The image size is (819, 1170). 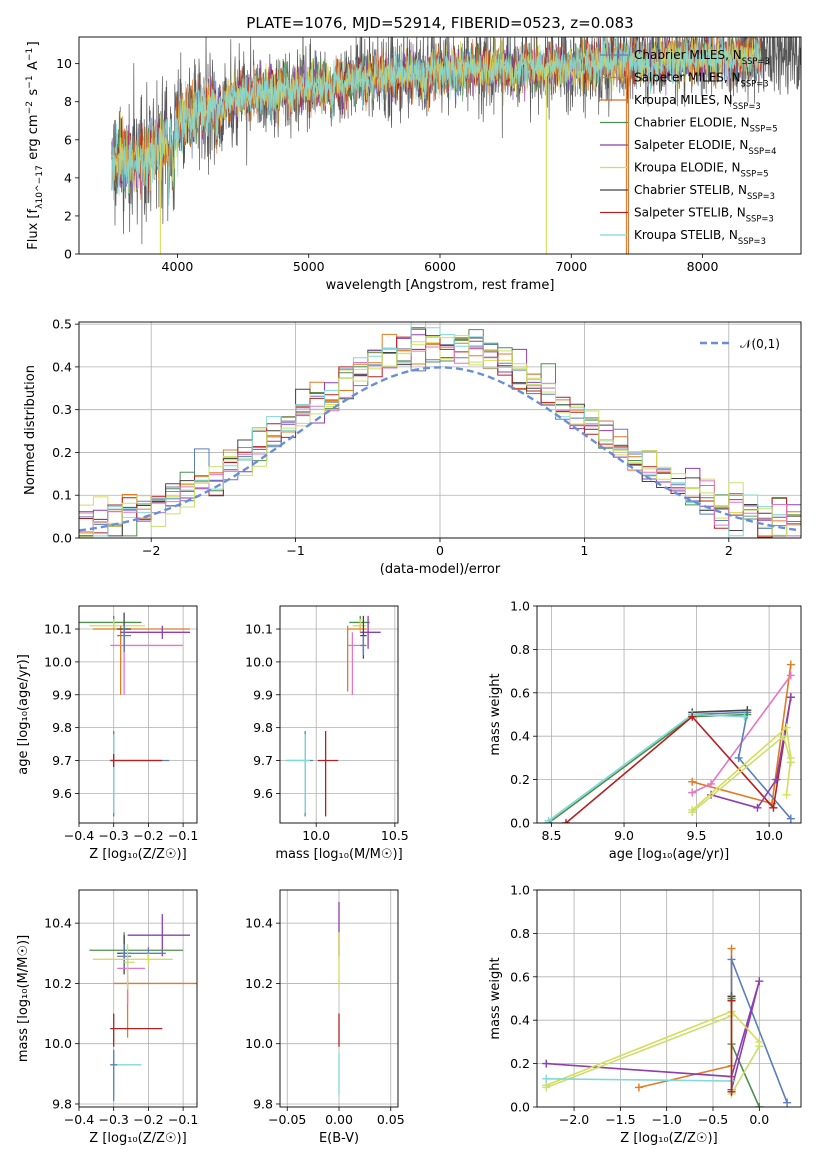 I want to click on y-tick-label: 0, so click(x=68, y=254).